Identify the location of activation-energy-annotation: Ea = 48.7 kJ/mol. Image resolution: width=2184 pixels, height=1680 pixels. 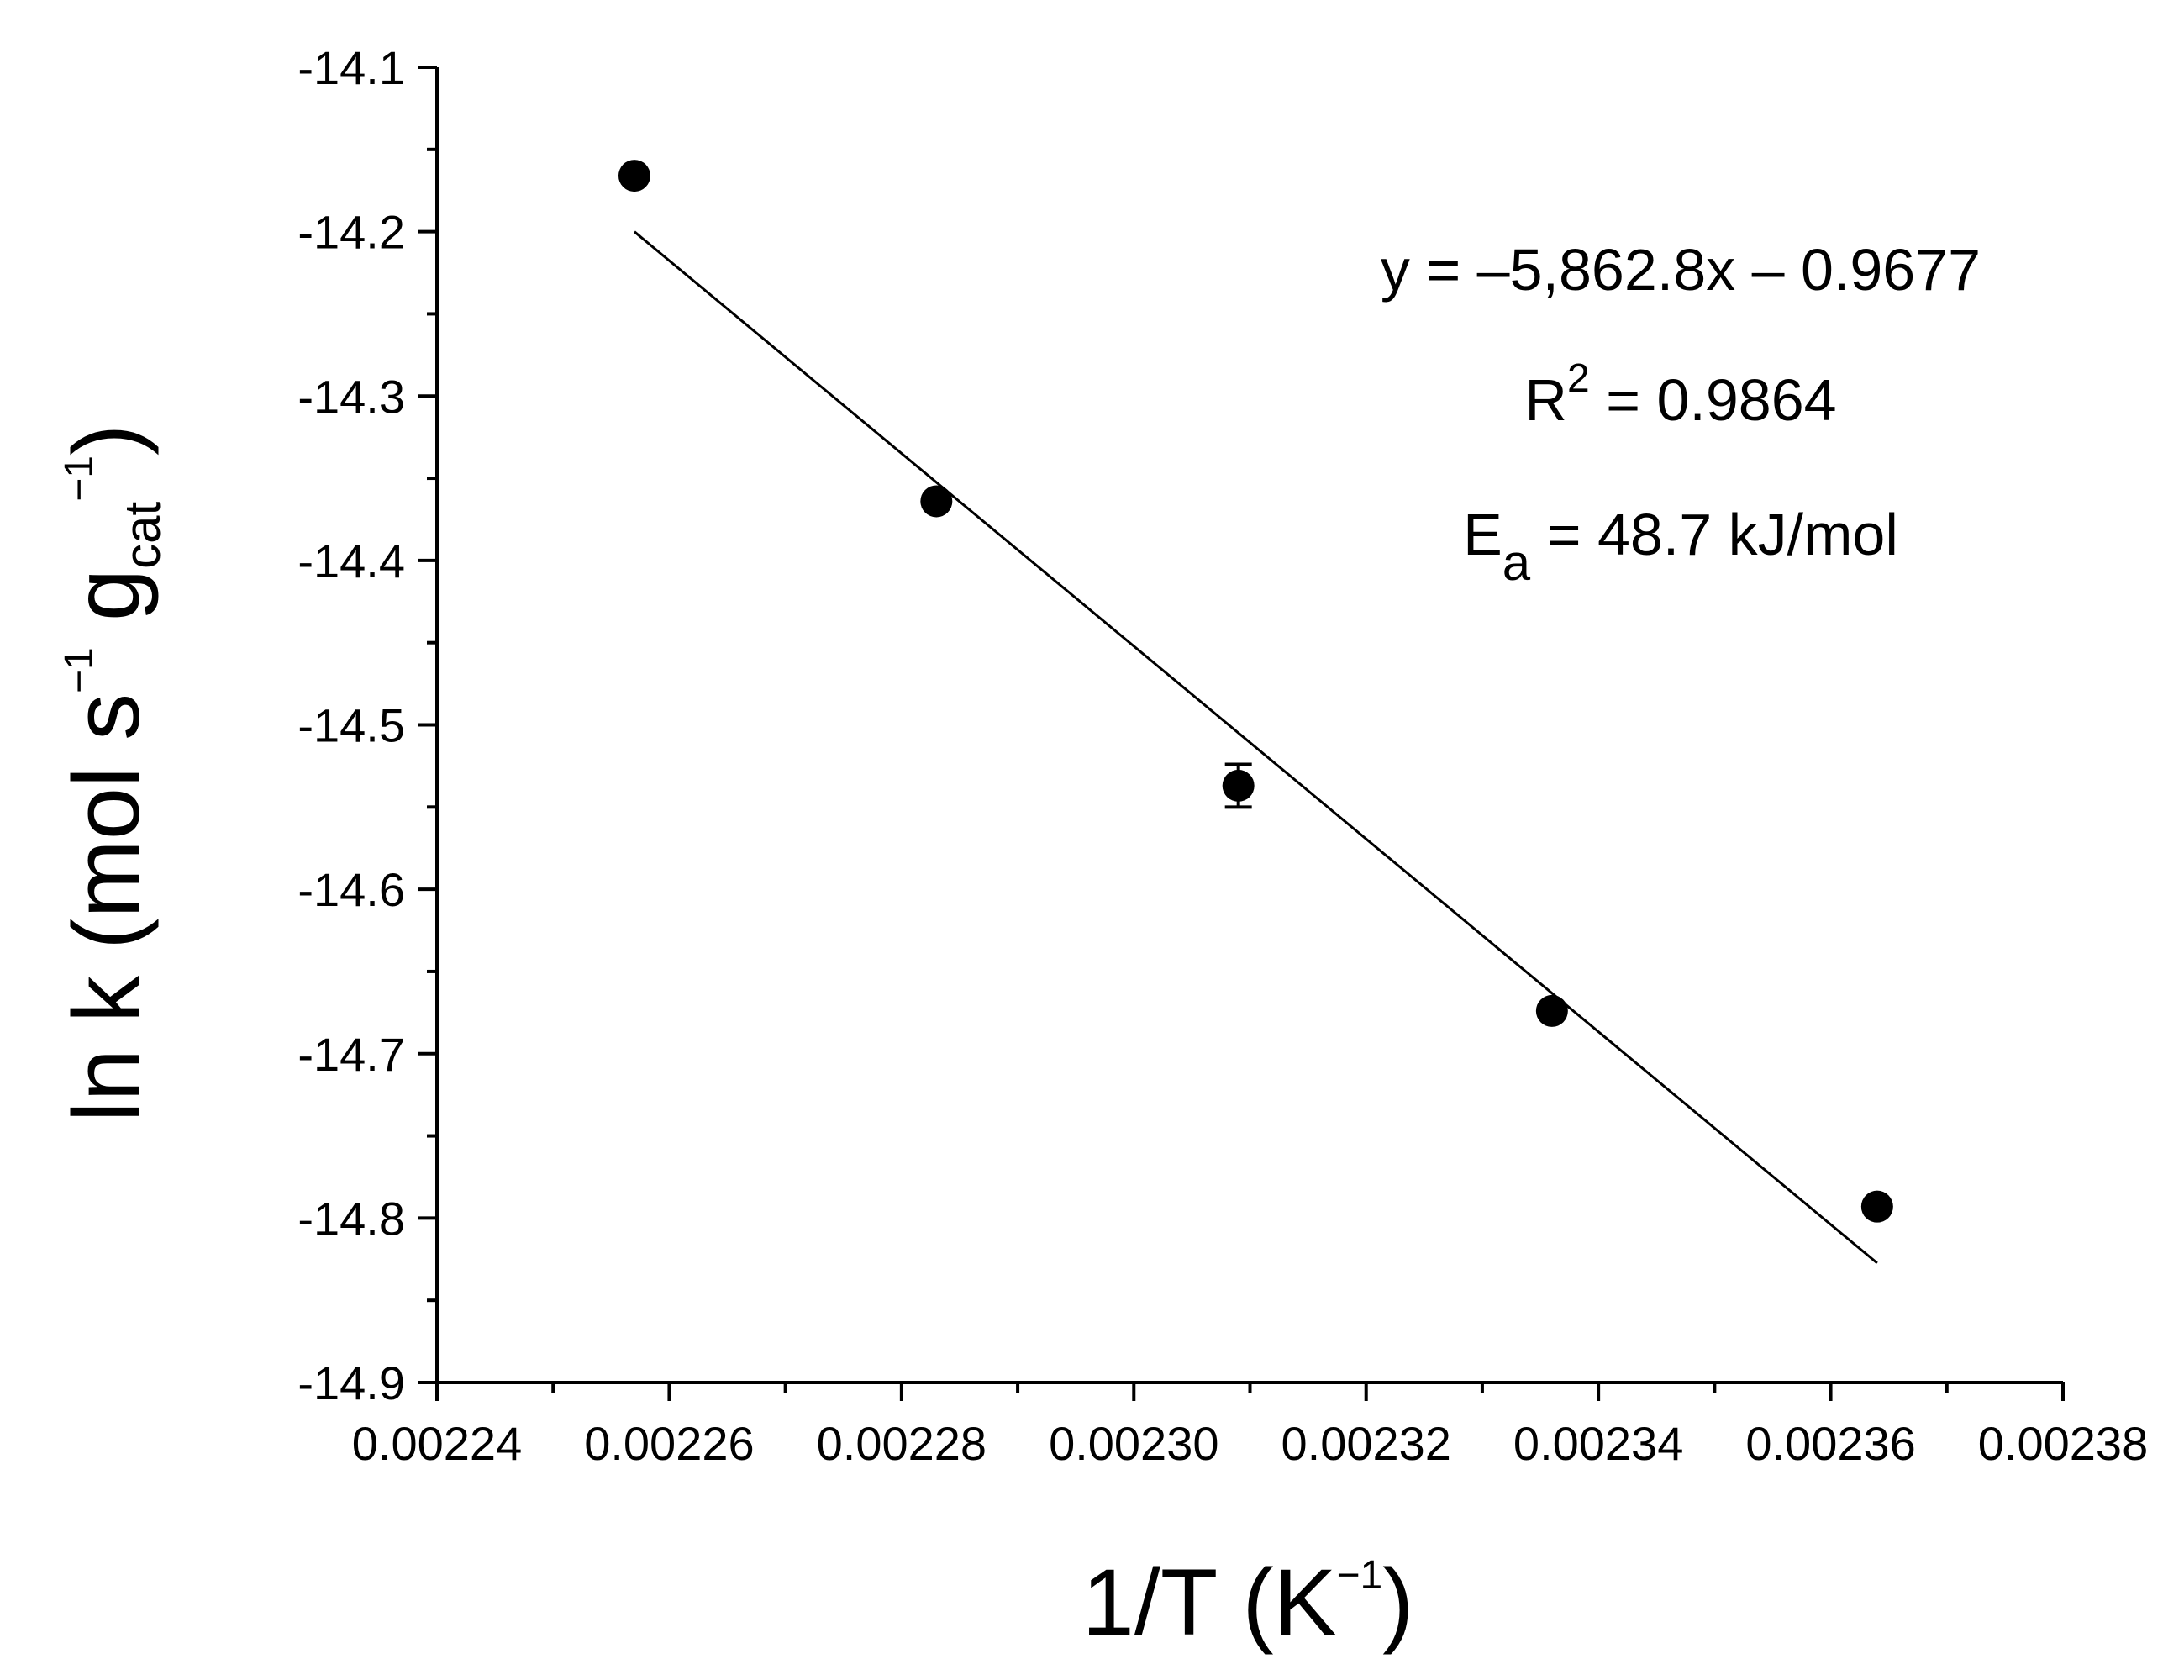
(1680, 546).